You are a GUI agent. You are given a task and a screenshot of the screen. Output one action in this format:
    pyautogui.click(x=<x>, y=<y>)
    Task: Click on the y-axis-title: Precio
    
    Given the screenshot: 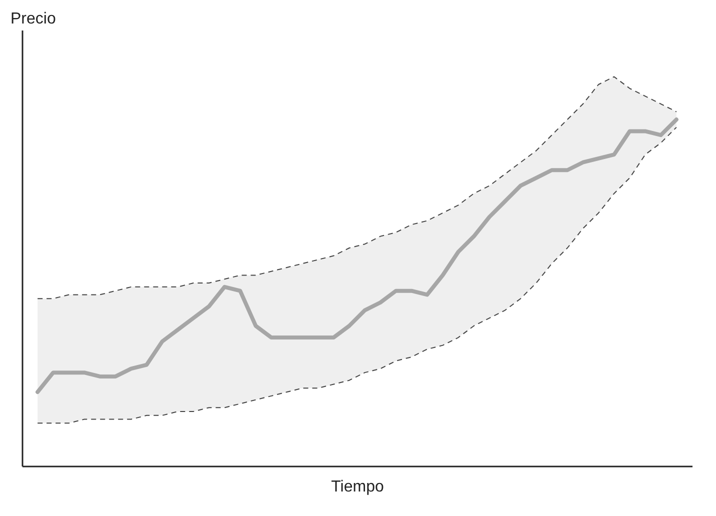 What is the action you would take?
    pyautogui.click(x=33, y=19)
    